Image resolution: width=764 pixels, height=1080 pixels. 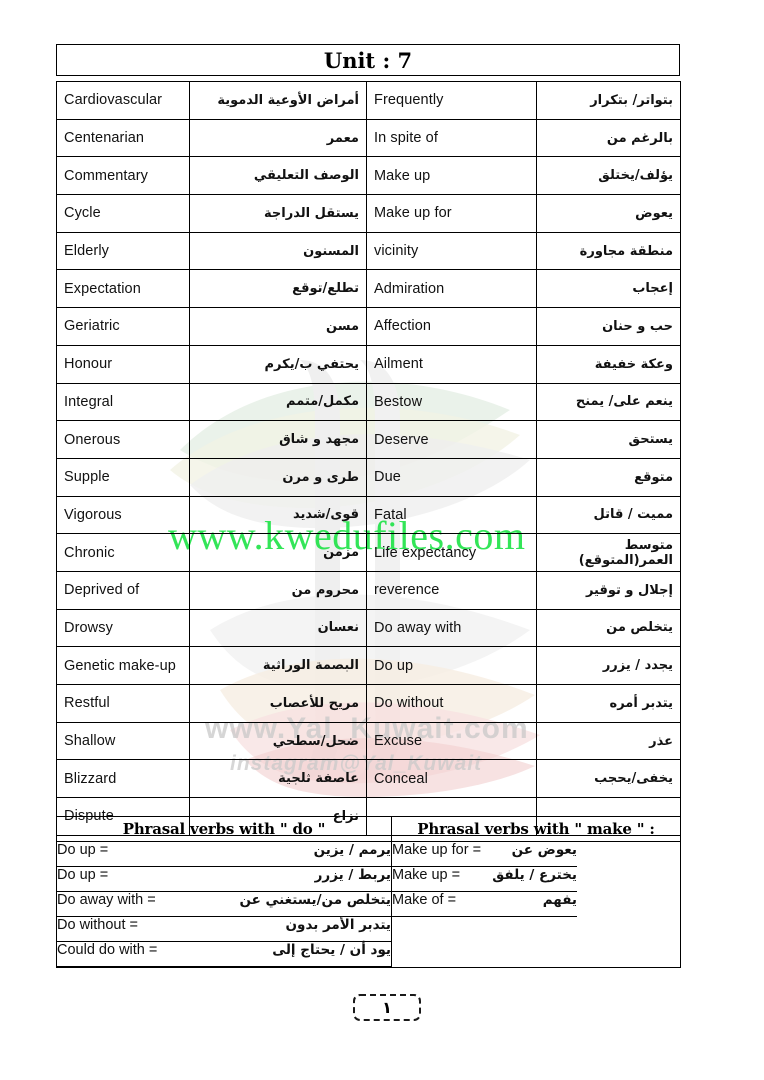 I want to click on vocab-ar-term-2: يستحق, so click(x=608, y=439).